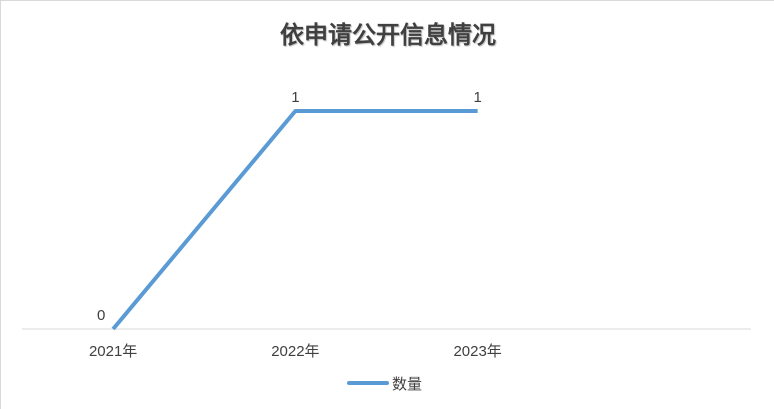 The width and height of the screenshot is (774, 409). Describe the element at coordinates (295, 351) in the screenshot. I see `x-tick-label: 2022年` at that location.